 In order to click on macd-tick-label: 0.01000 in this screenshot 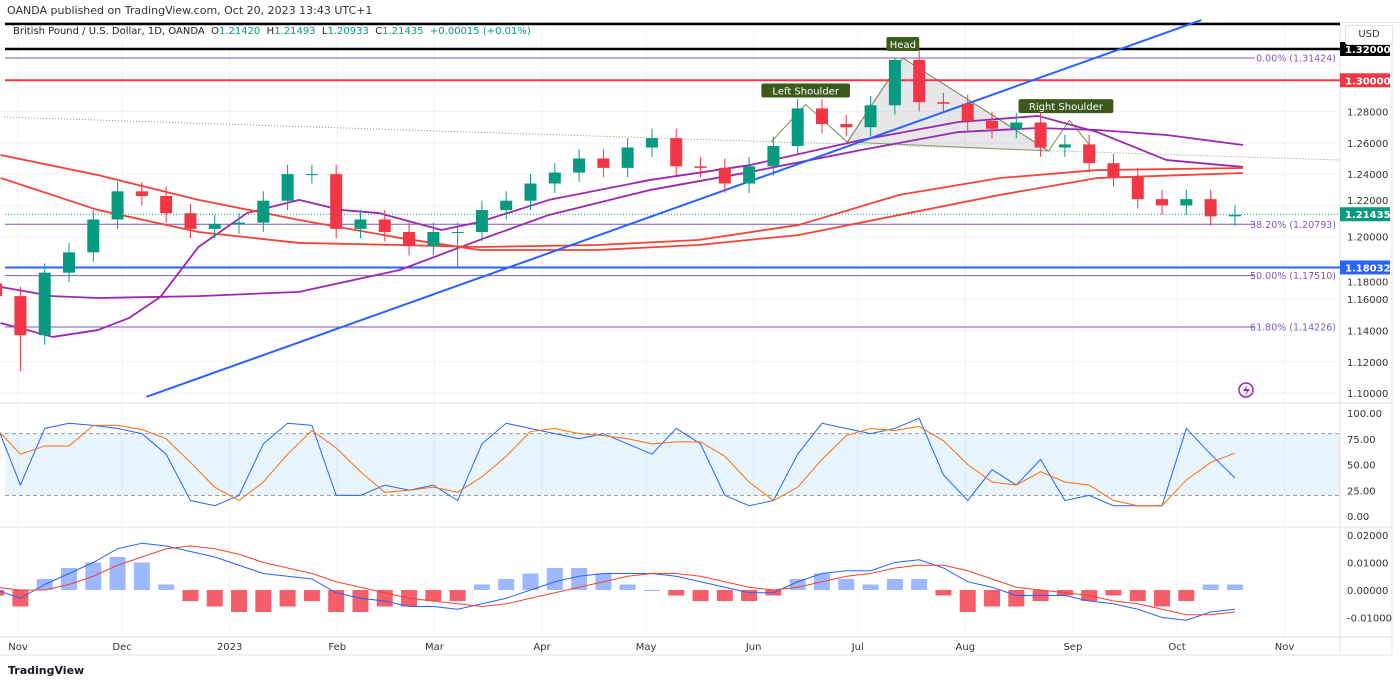, I will do `click(1367, 564)`.